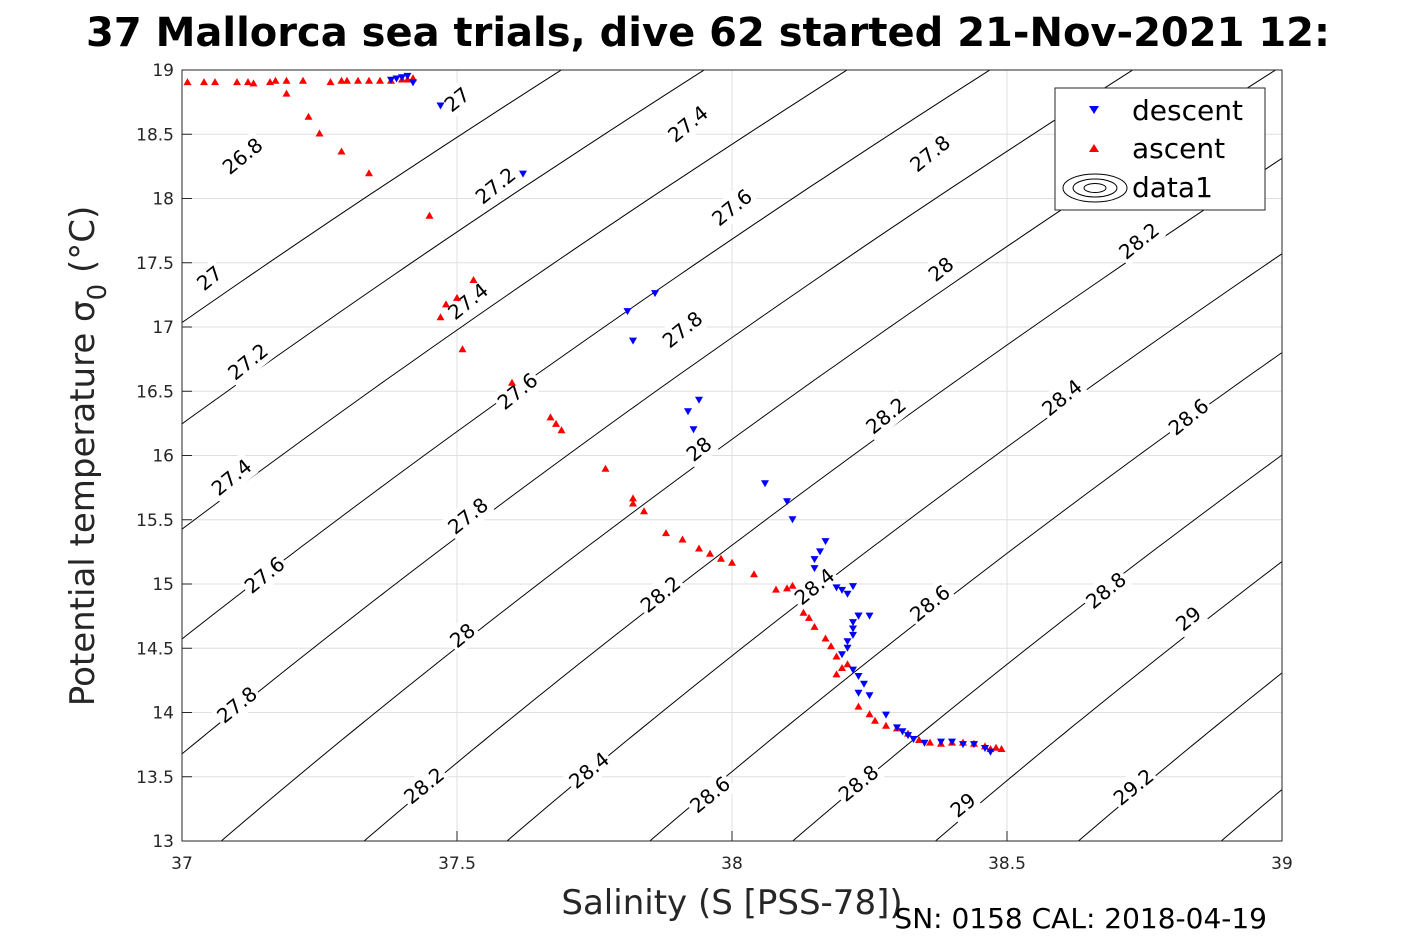 Image resolution: width=1417 pixels, height=945 pixels. Describe the element at coordinates (1179, 756) in the screenshot. I see `isopycnal-line` at that location.